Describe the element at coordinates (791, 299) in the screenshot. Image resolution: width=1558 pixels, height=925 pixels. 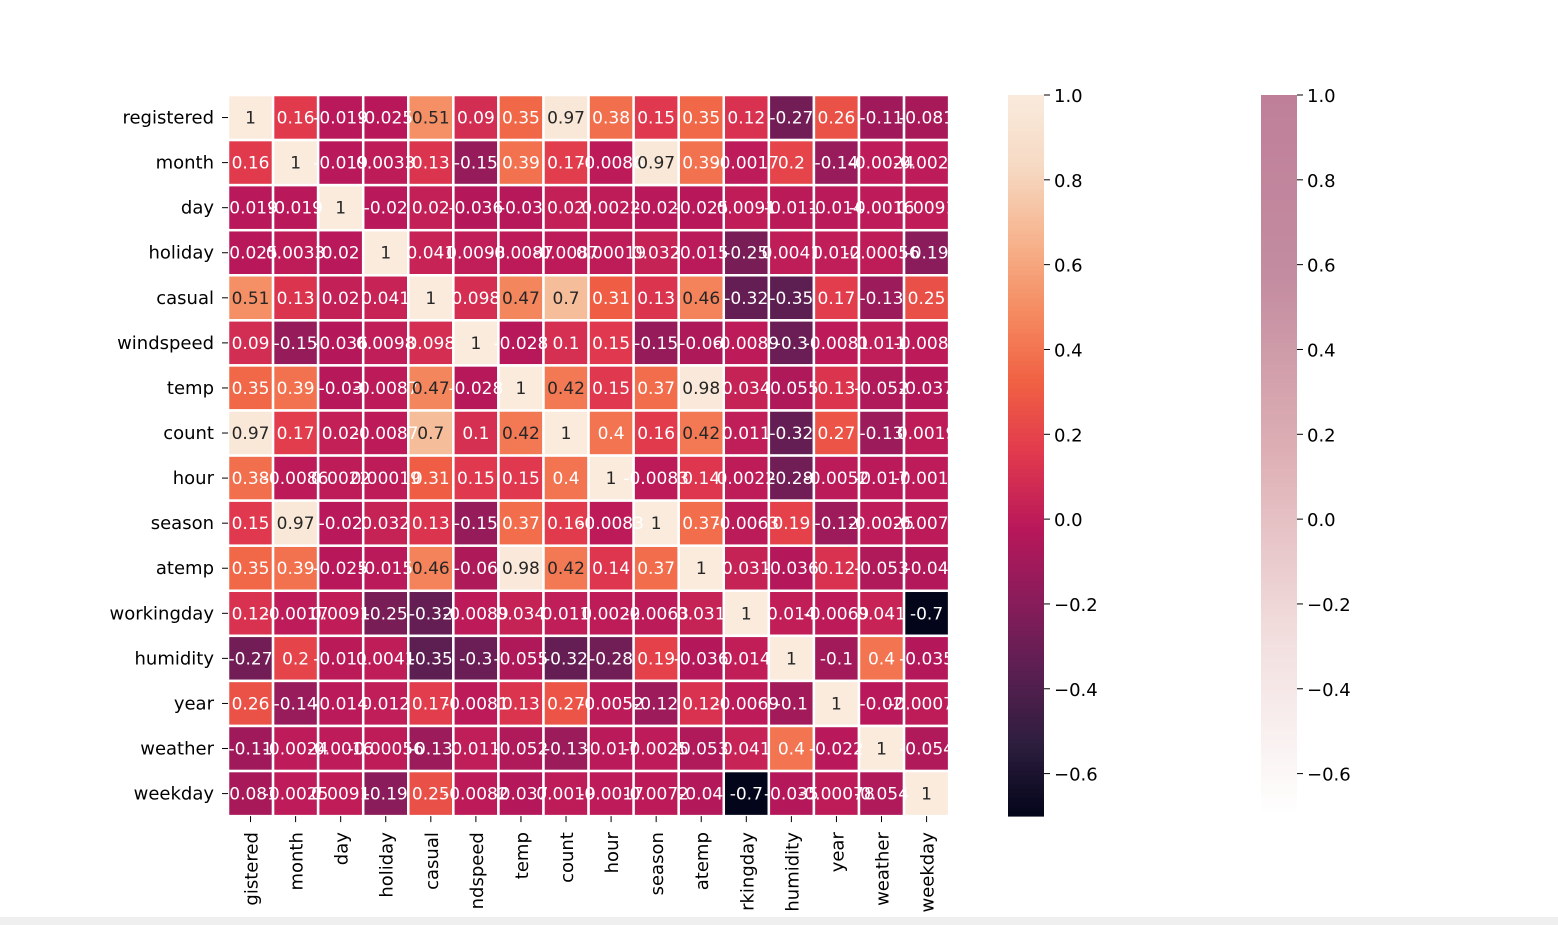
I see `cell-annotation-casual-humidity: -0.35` at that location.